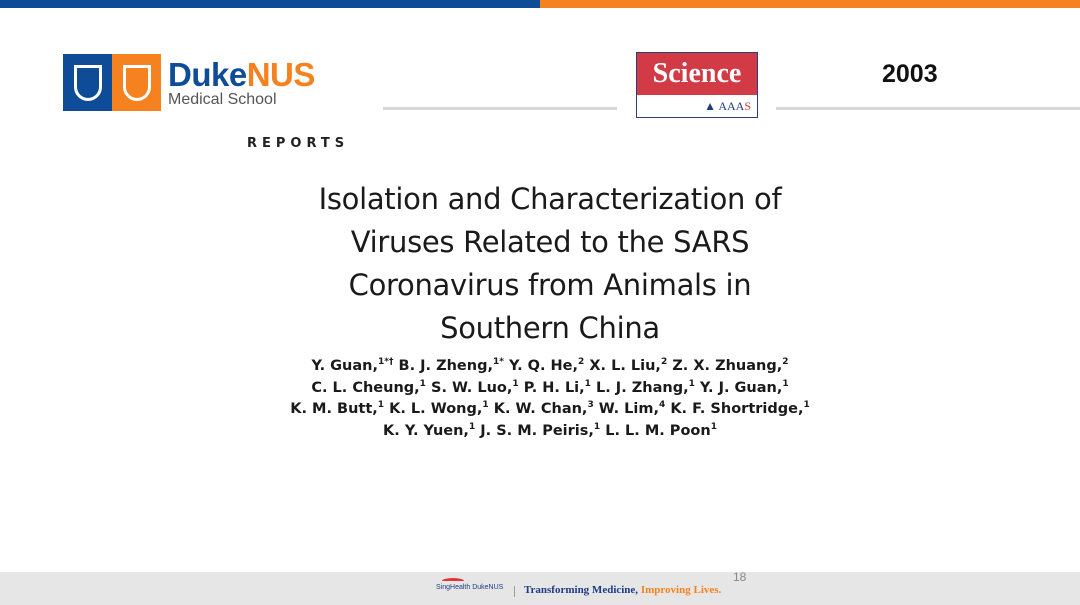  What do you see at coordinates (662, 405) in the screenshot?
I see `author-affiliation: 4` at bounding box center [662, 405].